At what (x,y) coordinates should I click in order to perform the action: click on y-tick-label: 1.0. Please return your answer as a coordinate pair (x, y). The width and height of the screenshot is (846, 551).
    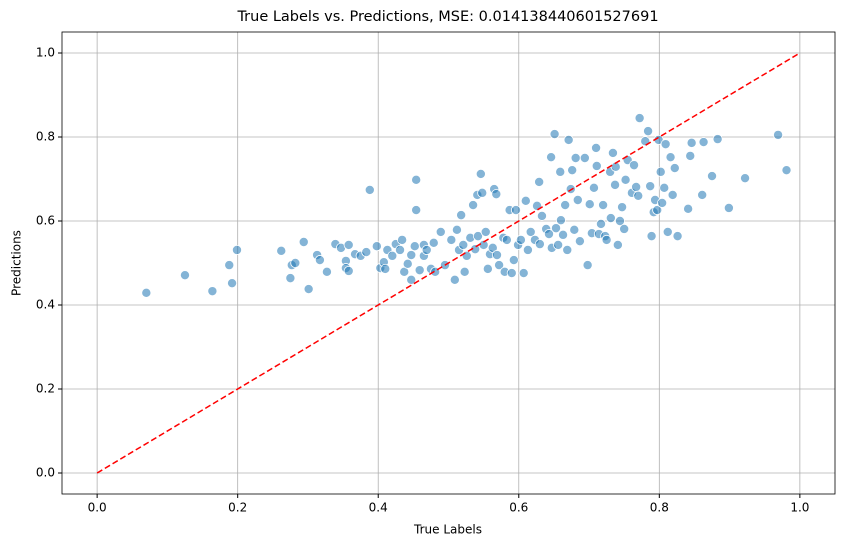
    Looking at the image, I should click on (45, 53).